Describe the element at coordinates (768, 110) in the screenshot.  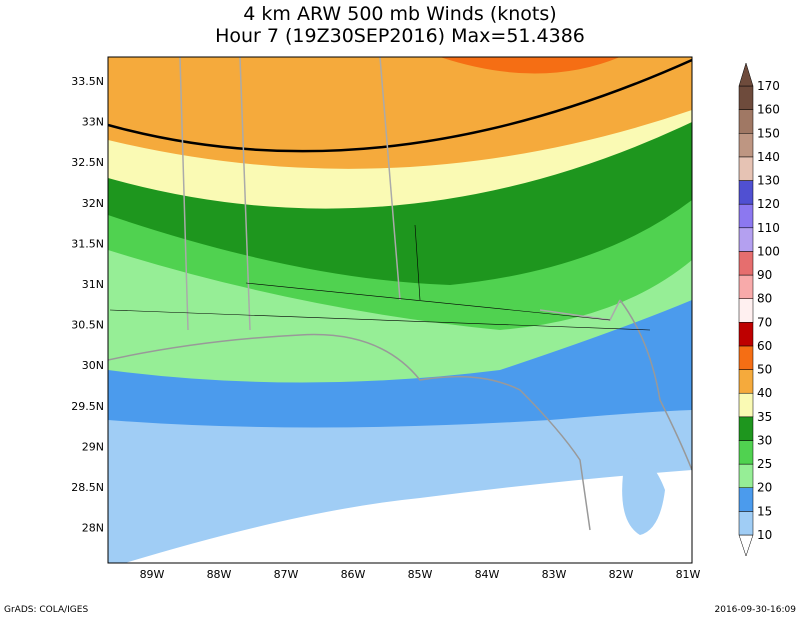
I see `colorbar-label: 160` at that location.